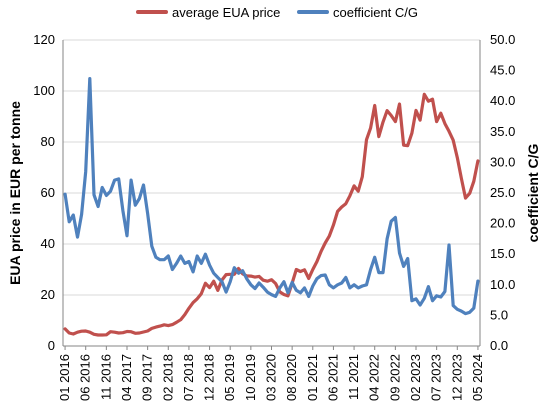 The image size is (550, 409). Describe the element at coordinates (48, 141) in the screenshot. I see `y-left-tick-label: 80` at that location.